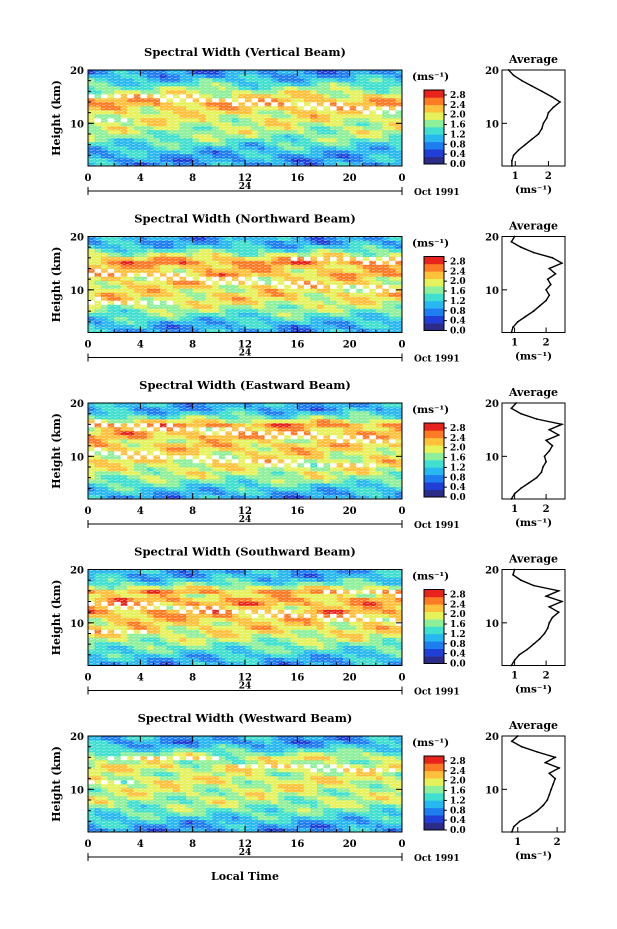 This screenshot has height=929, width=617. What do you see at coordinates (245, 552) in the screenshot?
I see `panel-title: Spectral Width (Southward Beam)` at bounding box center [245, 552].